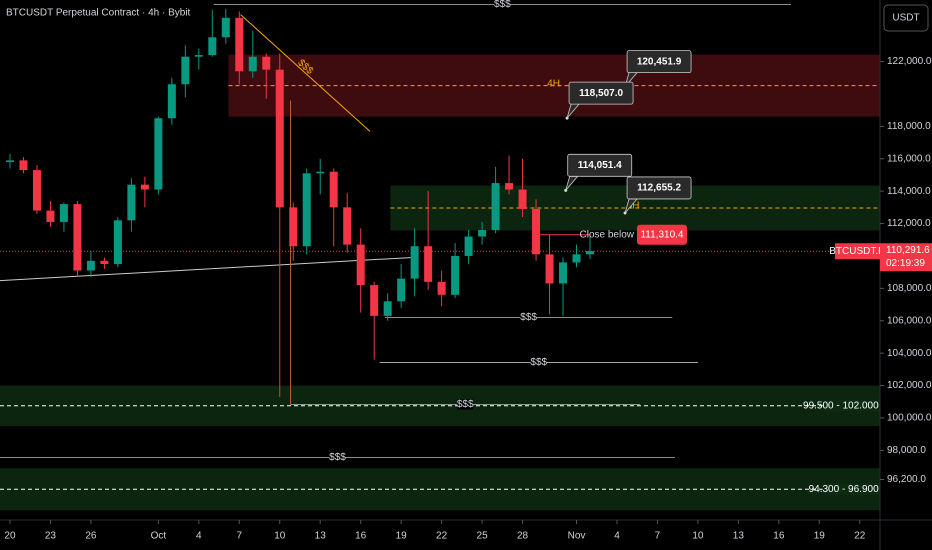 This screenshot has height=550, width=932. What do you see at coordinates (617, 536) in the screenshot?
I see `x-tick-label: 4` at bounding box center [617, 536].